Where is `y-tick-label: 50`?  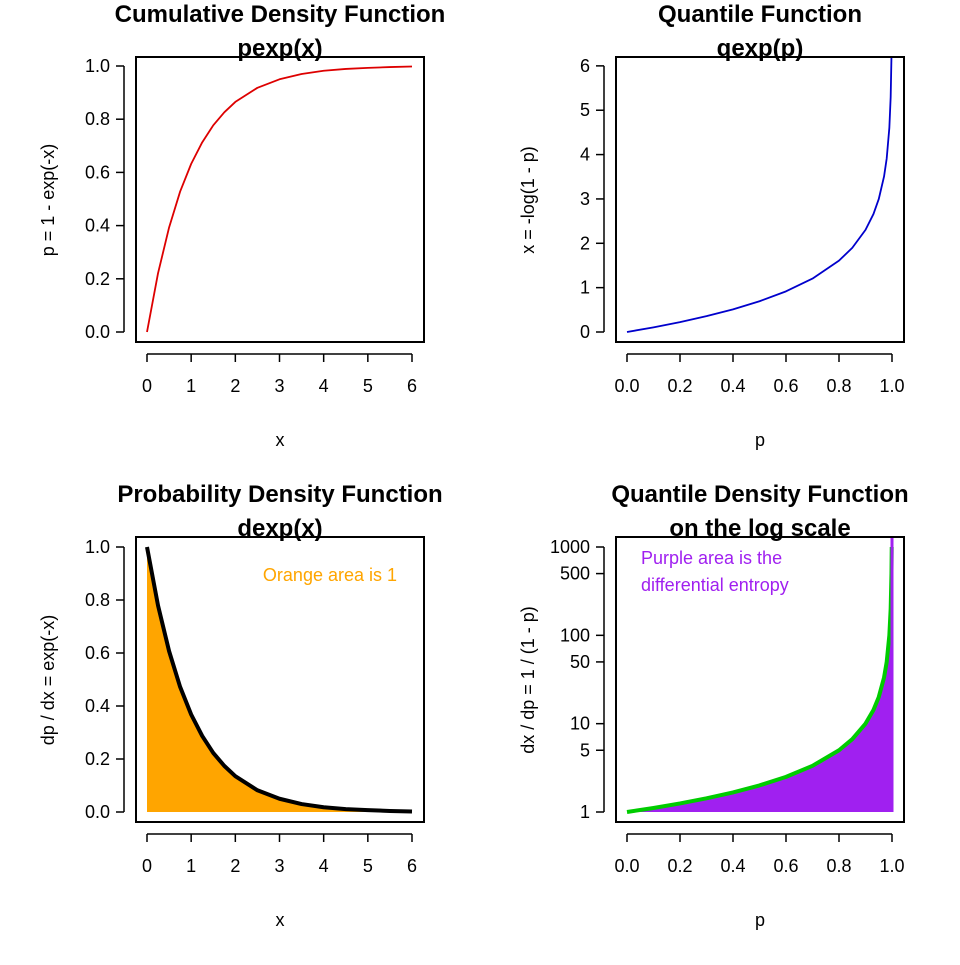 y-tick-label: 50 is located at coordinates (580, 662).